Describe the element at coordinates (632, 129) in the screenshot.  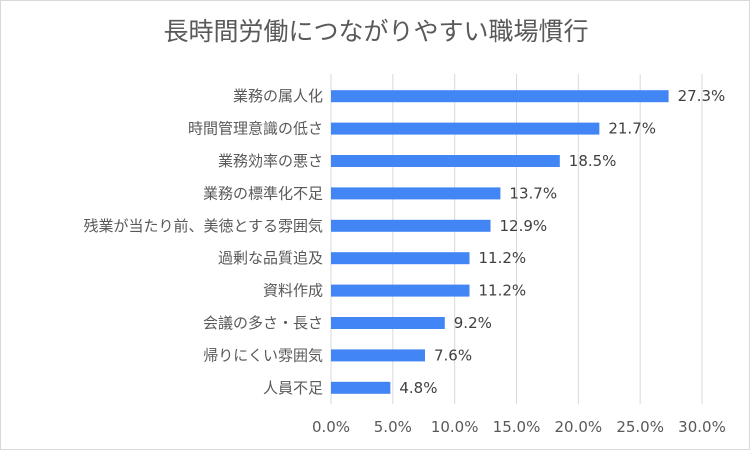
I see `value-label: 21.7%` at that location.